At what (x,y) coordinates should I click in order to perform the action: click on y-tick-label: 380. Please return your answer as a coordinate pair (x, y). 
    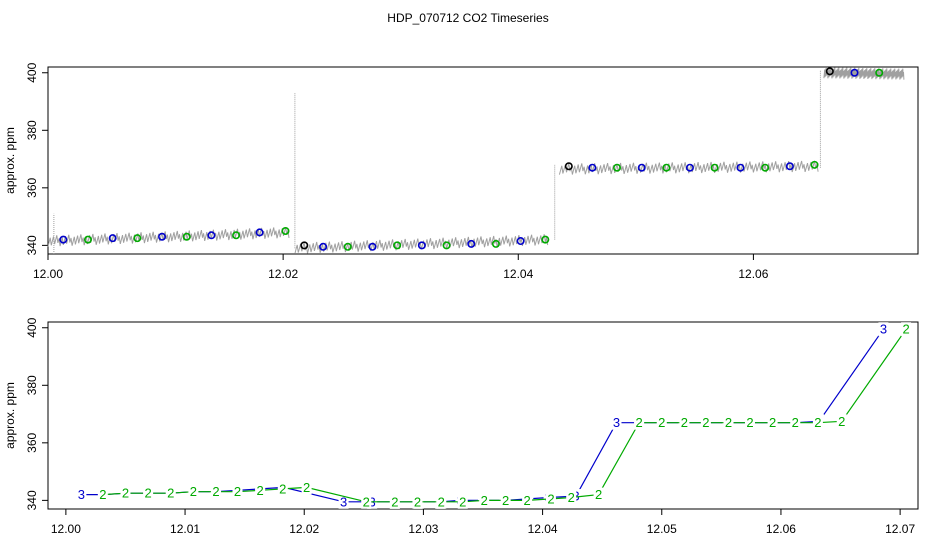
    Looking at the image, I should click on (32, 130).